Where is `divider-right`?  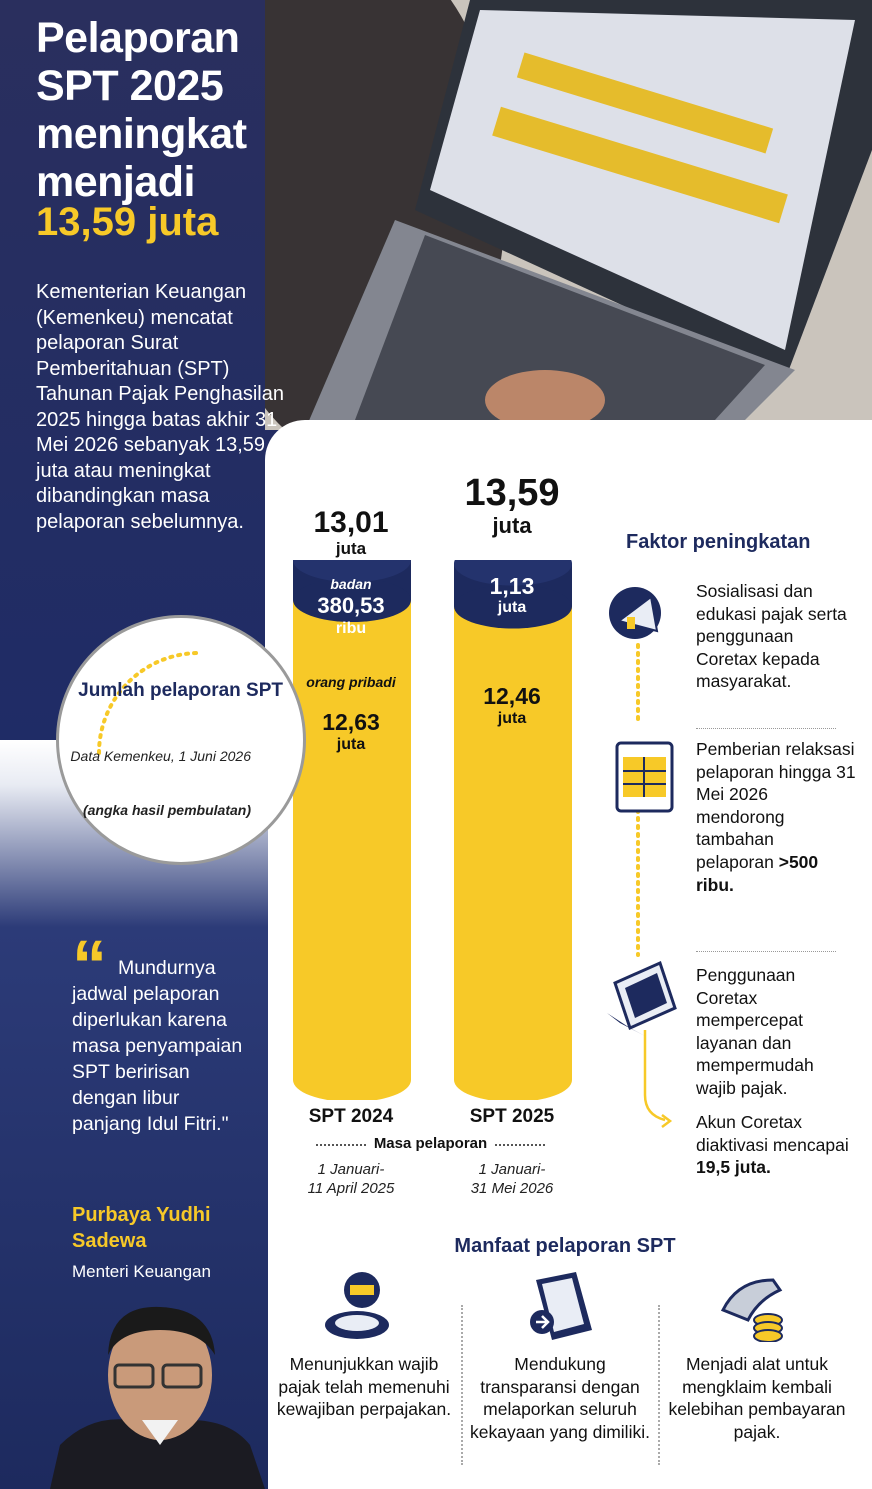
divider-right is located at coordinates (520, 1145).